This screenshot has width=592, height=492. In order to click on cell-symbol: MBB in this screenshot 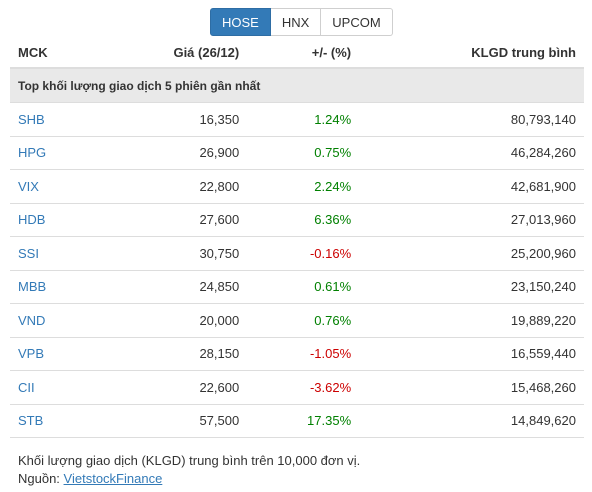, I will do `click(52, 286)`.